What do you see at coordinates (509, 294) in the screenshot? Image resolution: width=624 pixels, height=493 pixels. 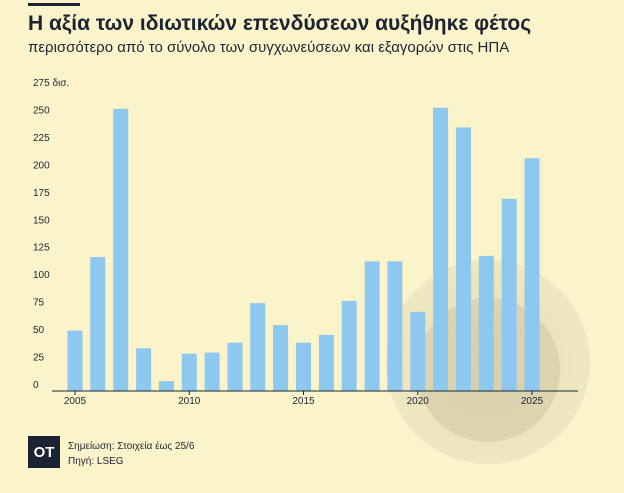 I see `bar-2024` at bounding box center [509, 294].